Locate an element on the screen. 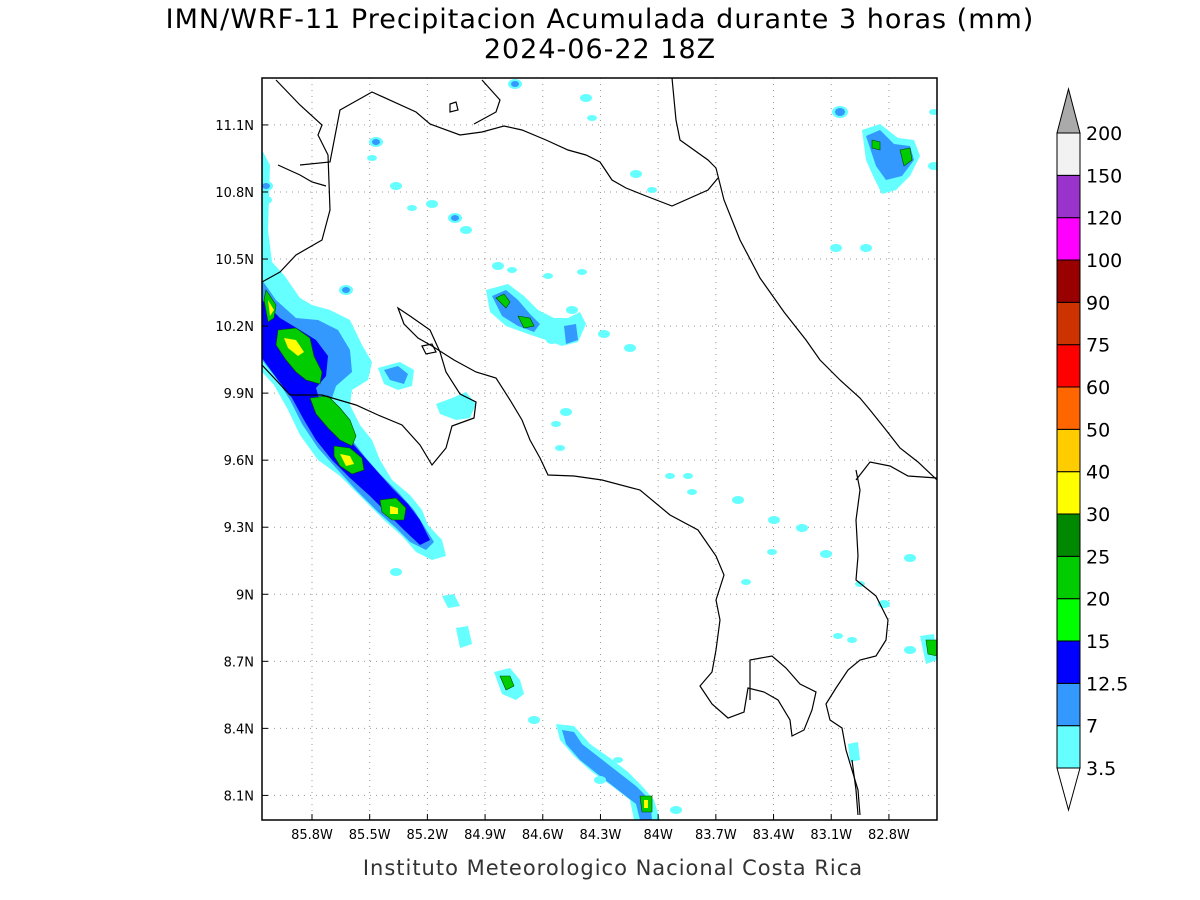 Image resolution: width=1200 pixels, height=900 pixels. border-nicaragua is located at coordinates (302, 175).